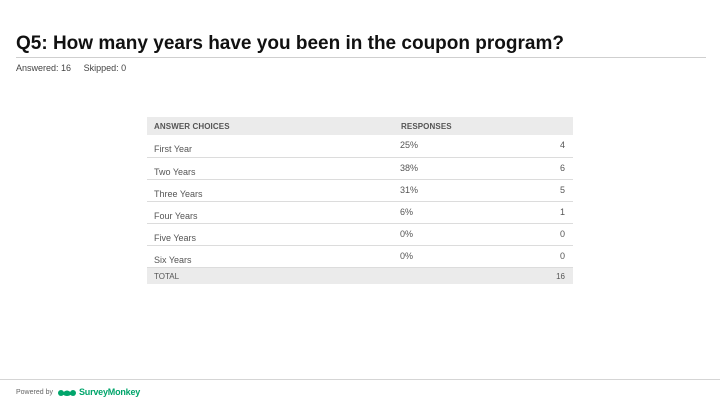  What do you see at coordinates (434, 275) in the screenshot?
I see `total-spacer` at bounding box center [434, 275].